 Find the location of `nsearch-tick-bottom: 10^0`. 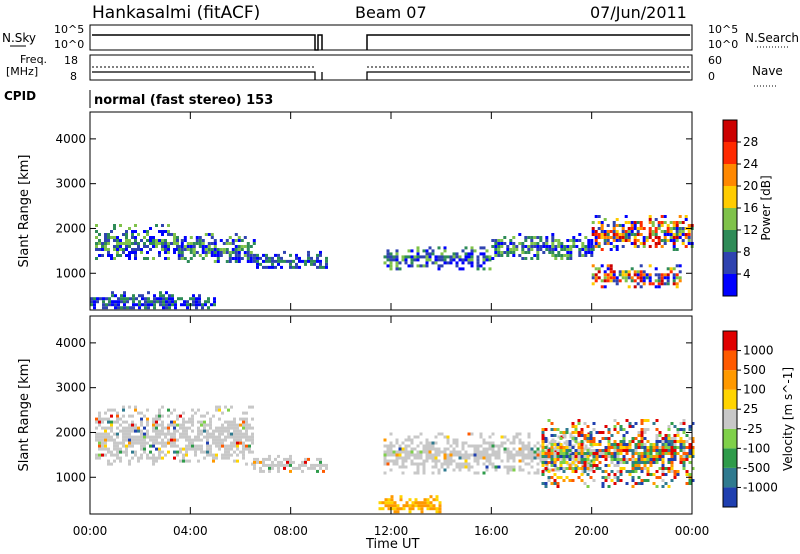

nsearch-tick-bottom: 10^0 is located at coordinates (723, 44).